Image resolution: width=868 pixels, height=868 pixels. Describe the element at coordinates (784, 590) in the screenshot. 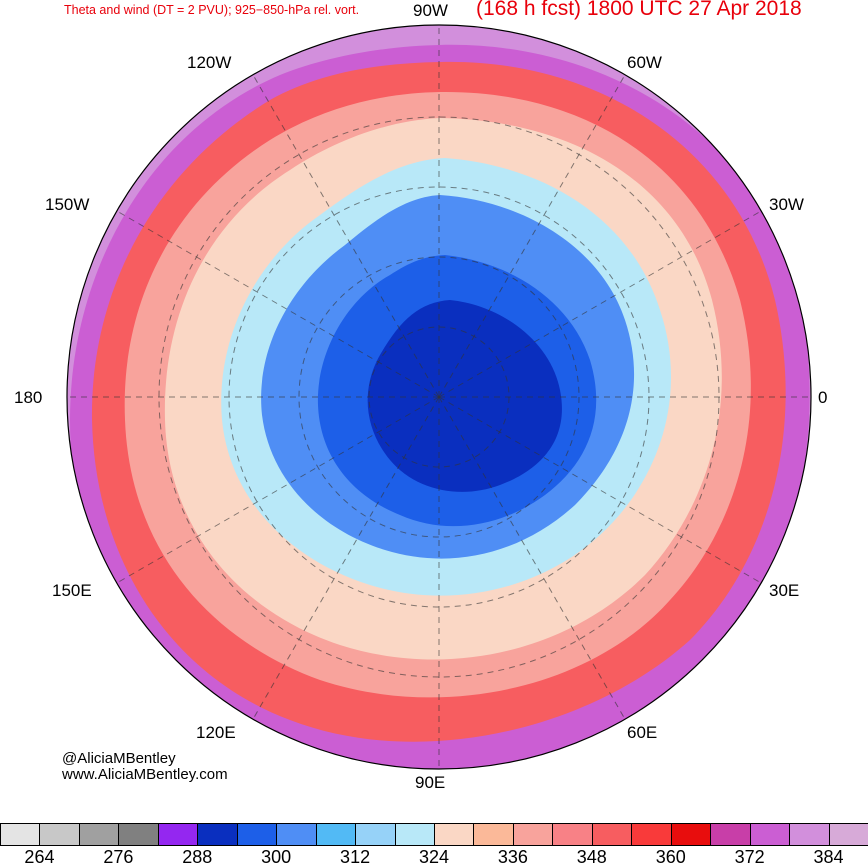

I see `lon-label-30e: 30E` at that location.